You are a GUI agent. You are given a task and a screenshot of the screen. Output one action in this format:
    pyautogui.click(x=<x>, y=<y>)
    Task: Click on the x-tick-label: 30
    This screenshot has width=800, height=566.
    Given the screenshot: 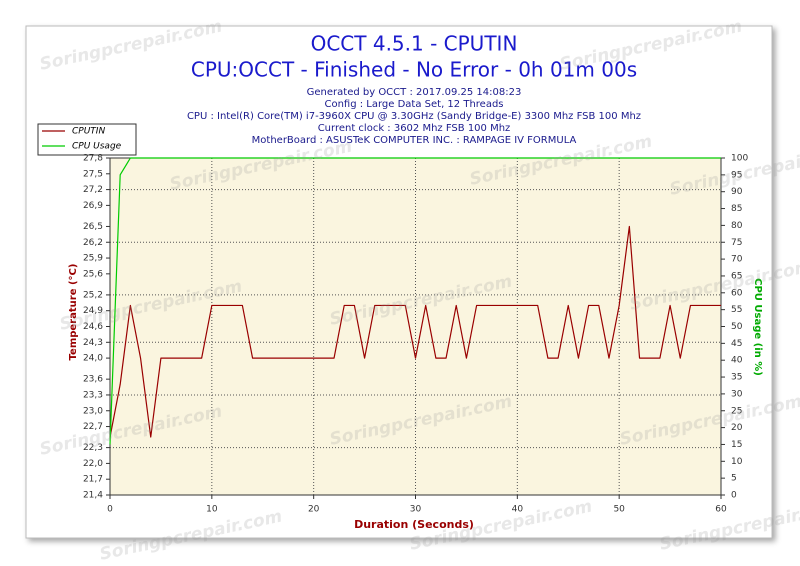 What is the action you would take?
    pyautogui.click(x=416, y=510)
    